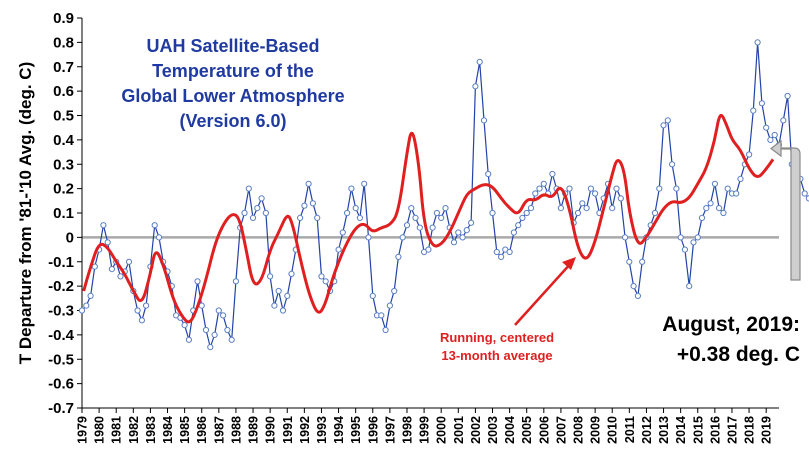 The height and width of the screenshot is (471, 809). Describe the element at coordinates (442, 430) in the screenshot. I see `x-tick-label: 2000` at that location.